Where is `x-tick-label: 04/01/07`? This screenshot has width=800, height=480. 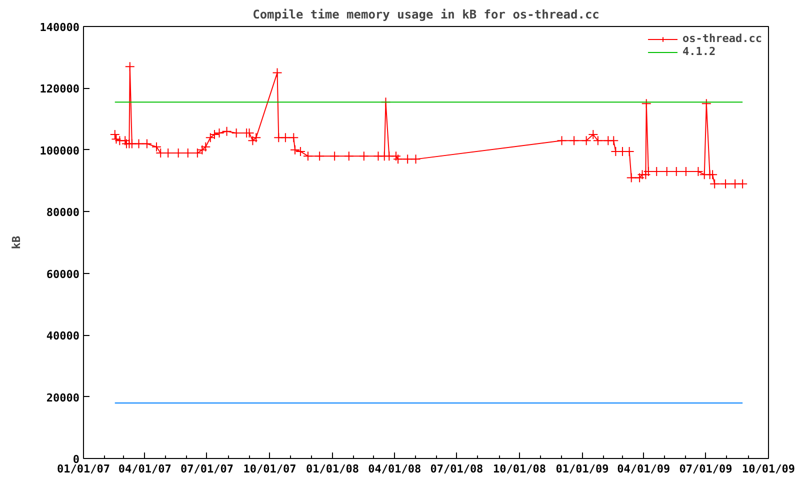 x-tick-label: 04/01/07 is located at coordinates (145, 469).